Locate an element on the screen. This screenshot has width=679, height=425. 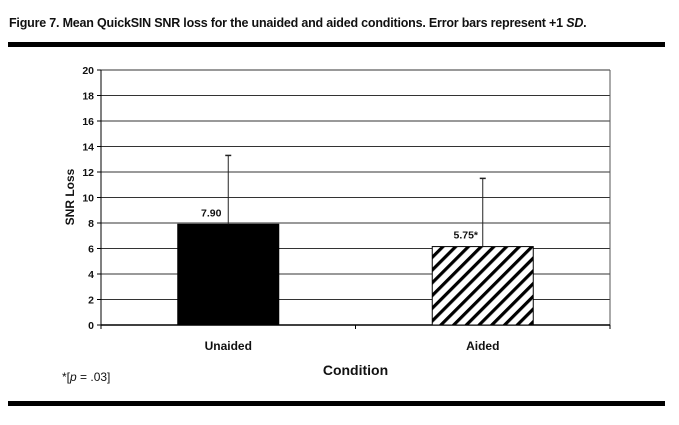
y-tick-label: 16 is located at coordinates (88, 122).